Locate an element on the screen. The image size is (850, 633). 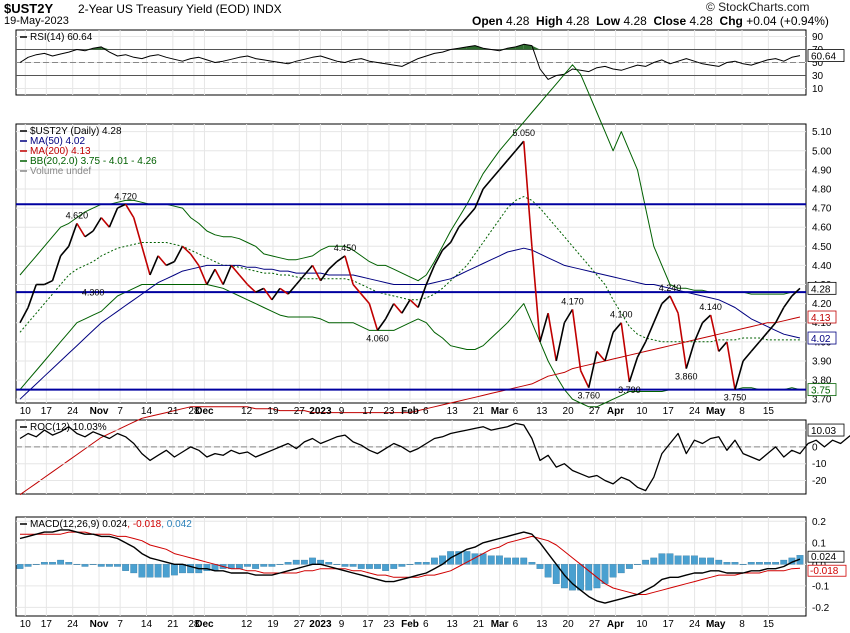
y-tick-label: 4.40 is located at coordinates (822, 266).